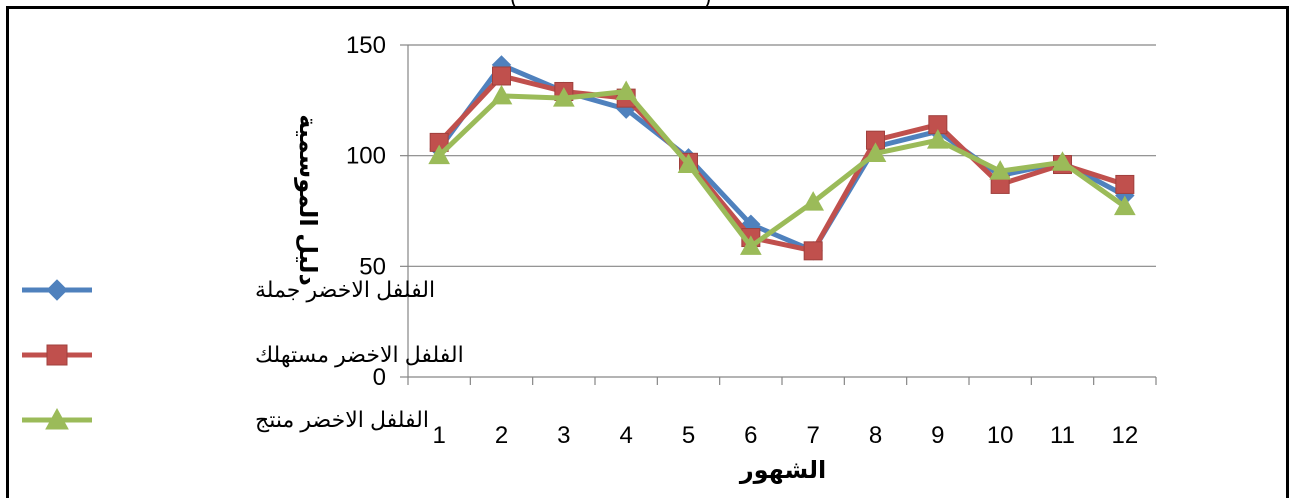 The width and height of the screenshot is (1297, 500). I want to click on legend-entry-3: الفلفل الاخضر منتج, so click(225, 419).